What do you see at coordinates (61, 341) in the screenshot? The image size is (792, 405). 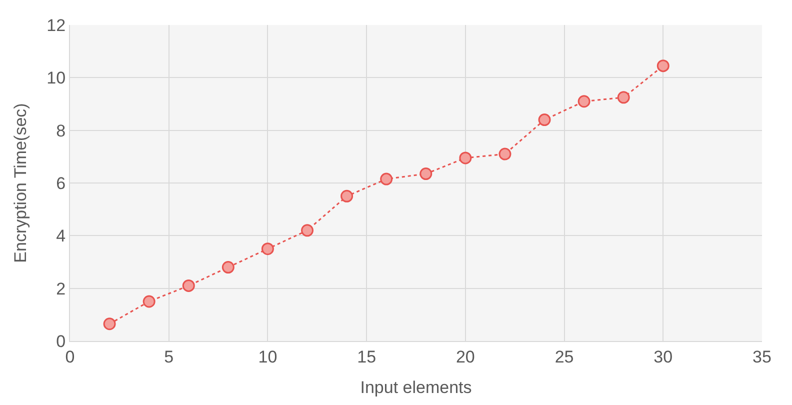 I see `y-tick-label: 0` at bounding box center [61, 341].